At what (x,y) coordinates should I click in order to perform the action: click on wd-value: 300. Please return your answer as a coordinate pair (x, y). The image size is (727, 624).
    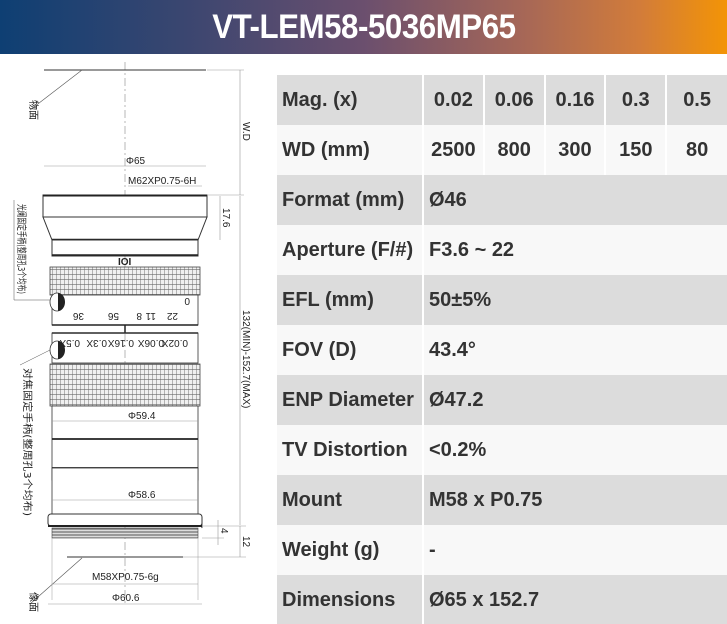
    Looking at the image, I should click on (575, 150).